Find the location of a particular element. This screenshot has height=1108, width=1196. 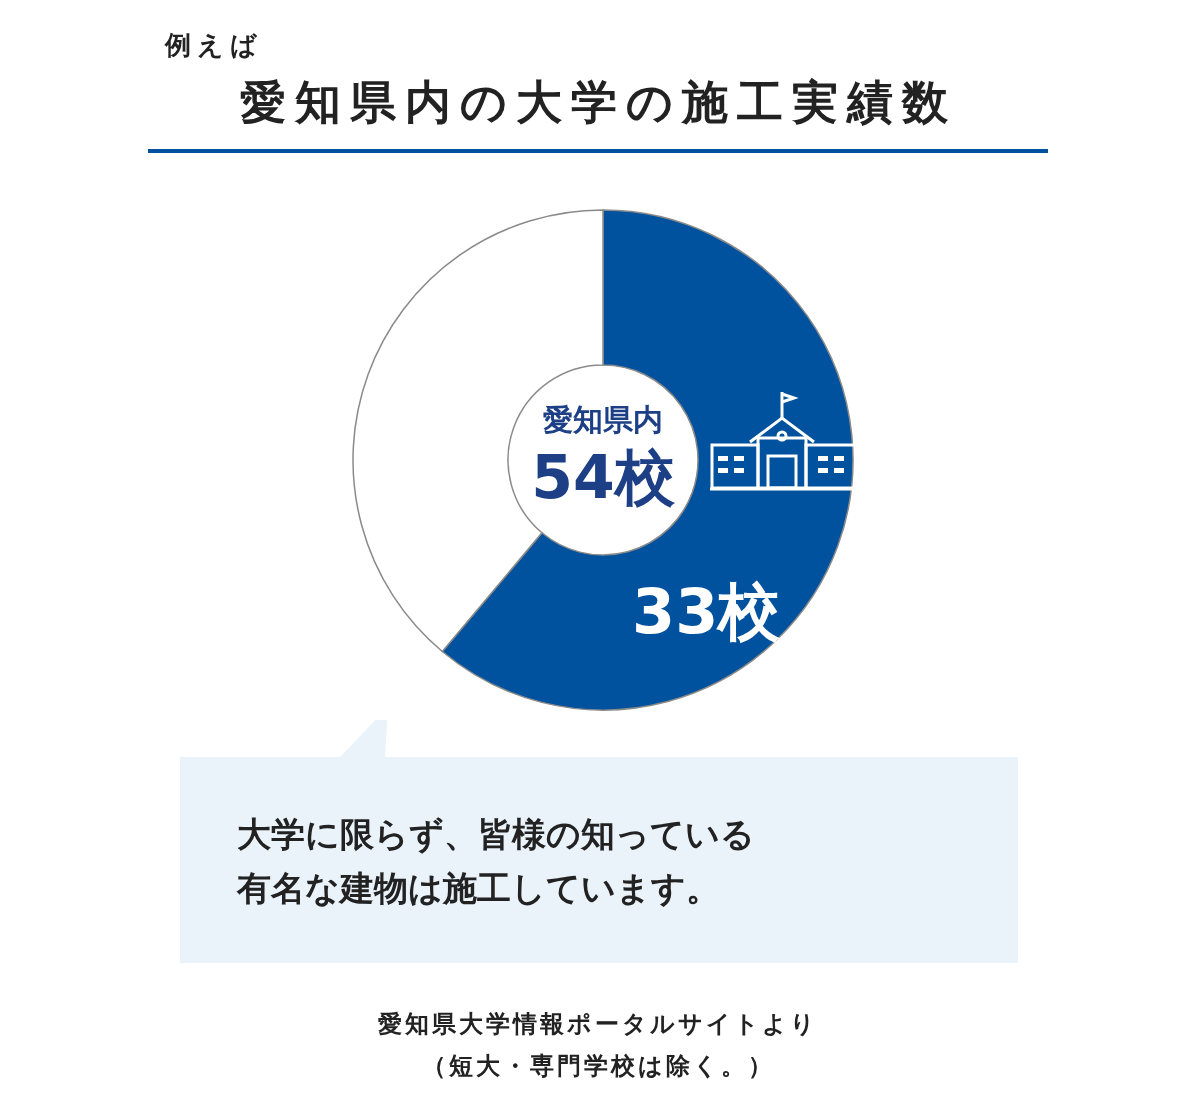

text: 大学に限らず、皆様の知っている is located at coordinates (496, 834).